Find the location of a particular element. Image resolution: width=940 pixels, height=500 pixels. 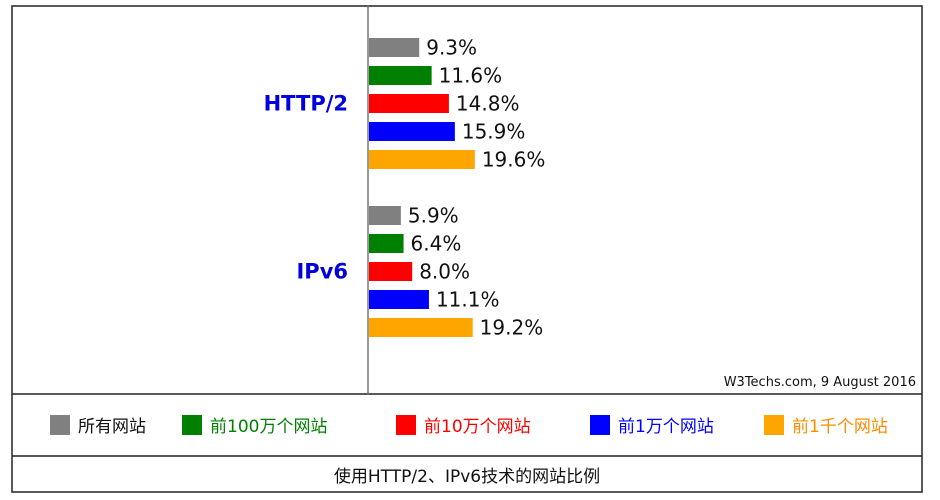

legend-item: 前1万个网站 is located at coordinates (652, 424).